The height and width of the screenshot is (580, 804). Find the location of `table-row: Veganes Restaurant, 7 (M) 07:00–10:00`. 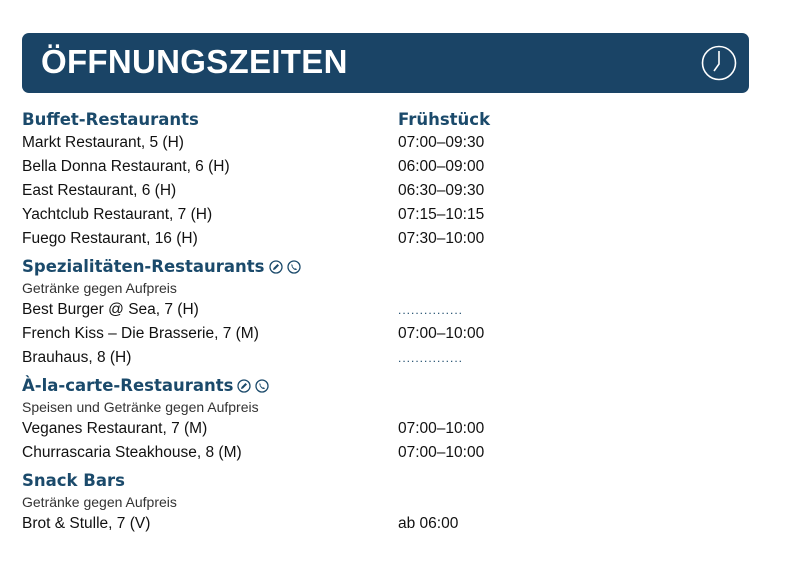

table-row: Veganes Restaurant, 7 (M) 07:00–10:00 is located at coordinates (372, 429).